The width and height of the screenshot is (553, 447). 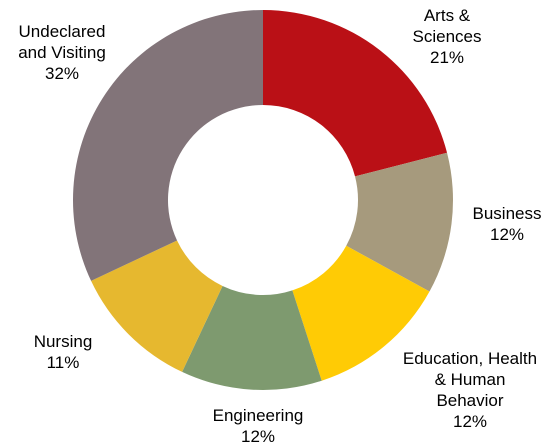 What do you see at coordinates (63, 352) in the screenshot?
I see `slice-label-5: Nursing 11%` at bounding box center [63, 352].